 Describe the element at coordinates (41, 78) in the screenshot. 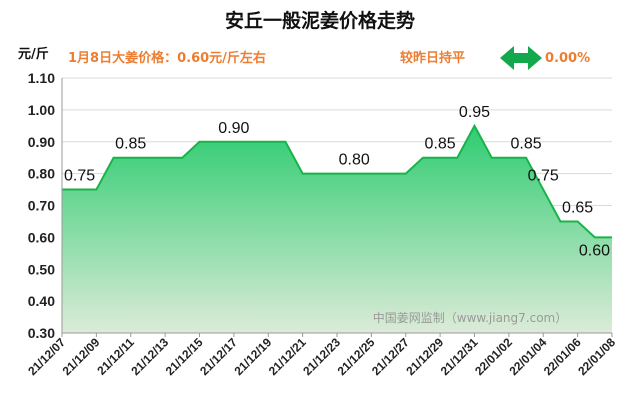

I see `y-tick-label: 1.10` at that location.